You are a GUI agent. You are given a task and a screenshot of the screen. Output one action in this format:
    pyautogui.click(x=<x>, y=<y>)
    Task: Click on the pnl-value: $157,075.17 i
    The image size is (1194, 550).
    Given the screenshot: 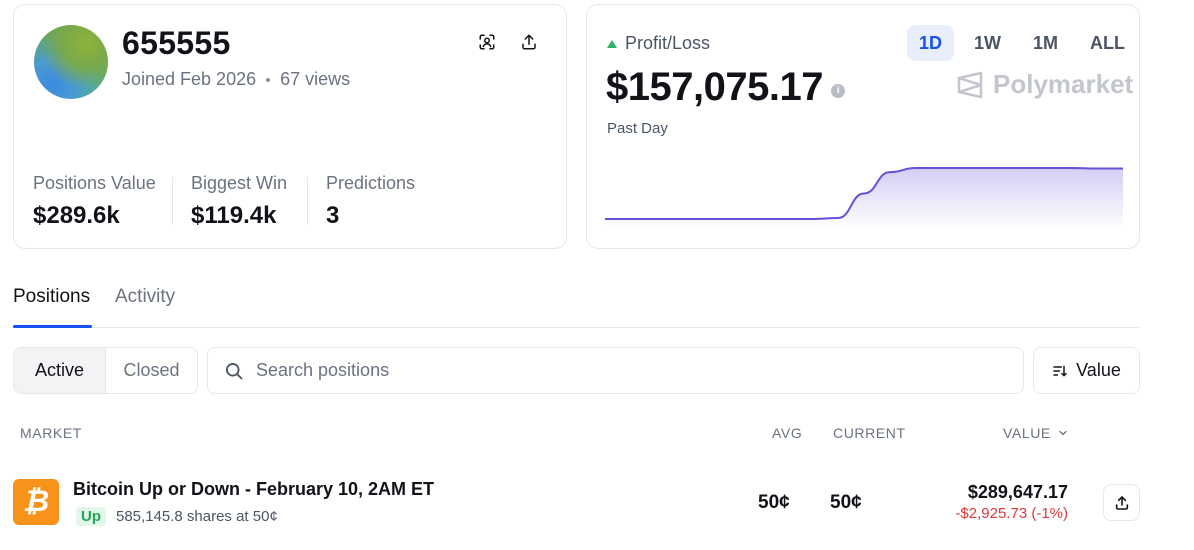 What is the action you would take?
    pyautogui.click(x=725, y=87)
    